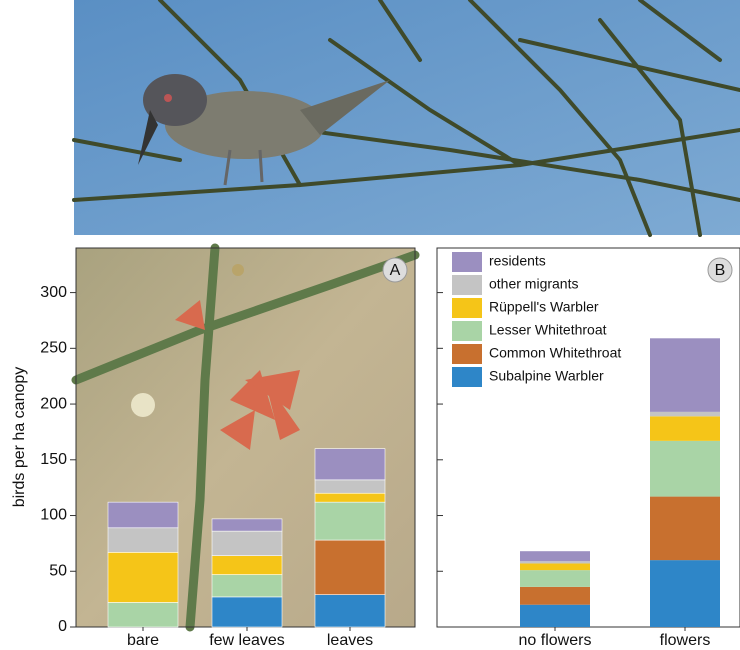 The width and height of the screenshot is (740, 650). What do you see at coordinates (544, 307) in the screenshot?
I see `legend-label: Rüppell's Warbler` at bounding box center [544, 307].